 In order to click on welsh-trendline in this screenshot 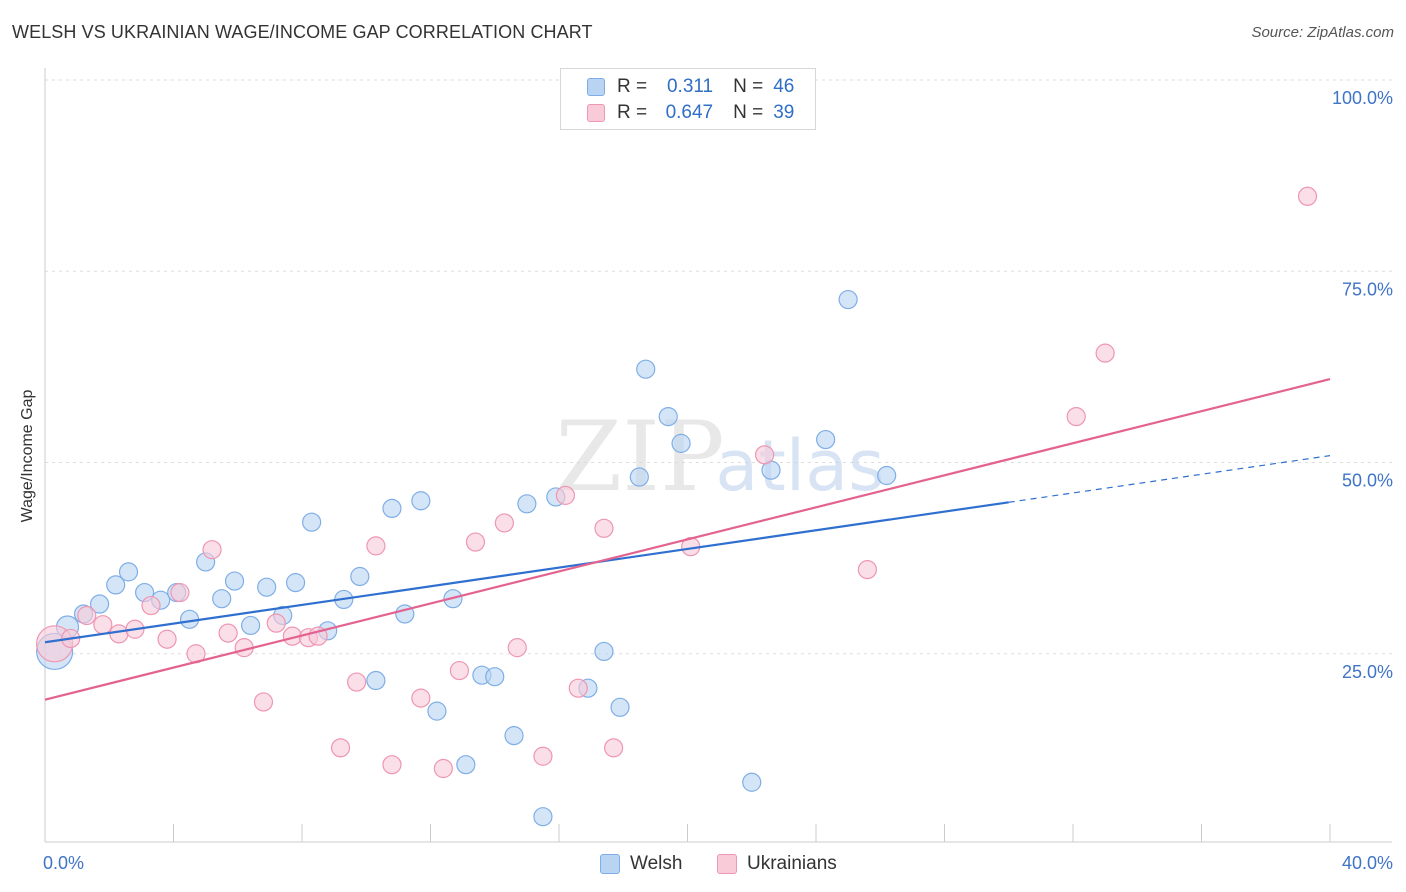, I will do `click(526, 572)`.